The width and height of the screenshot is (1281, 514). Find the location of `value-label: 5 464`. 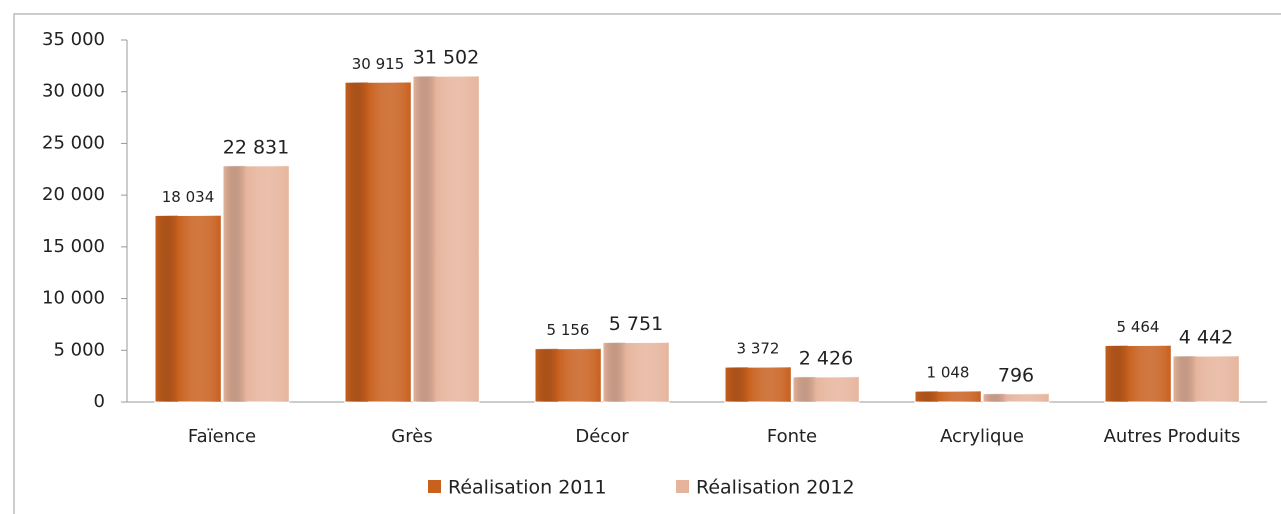

value-label: 5 464 is located at coordinates (1138, 327).